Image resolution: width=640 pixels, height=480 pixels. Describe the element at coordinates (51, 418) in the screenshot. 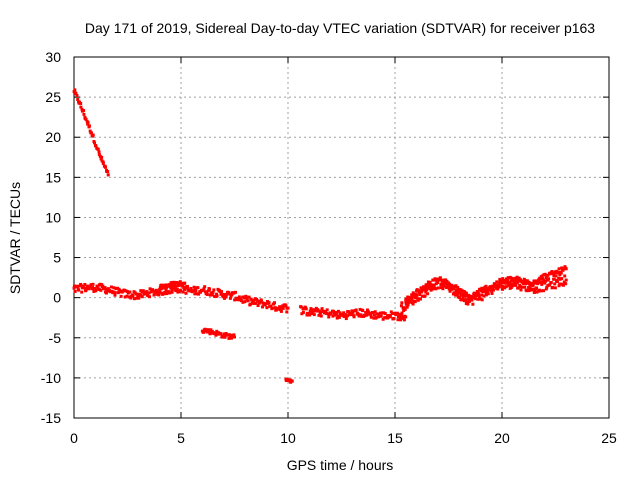

I see `y-tick-label: -15` at that location.